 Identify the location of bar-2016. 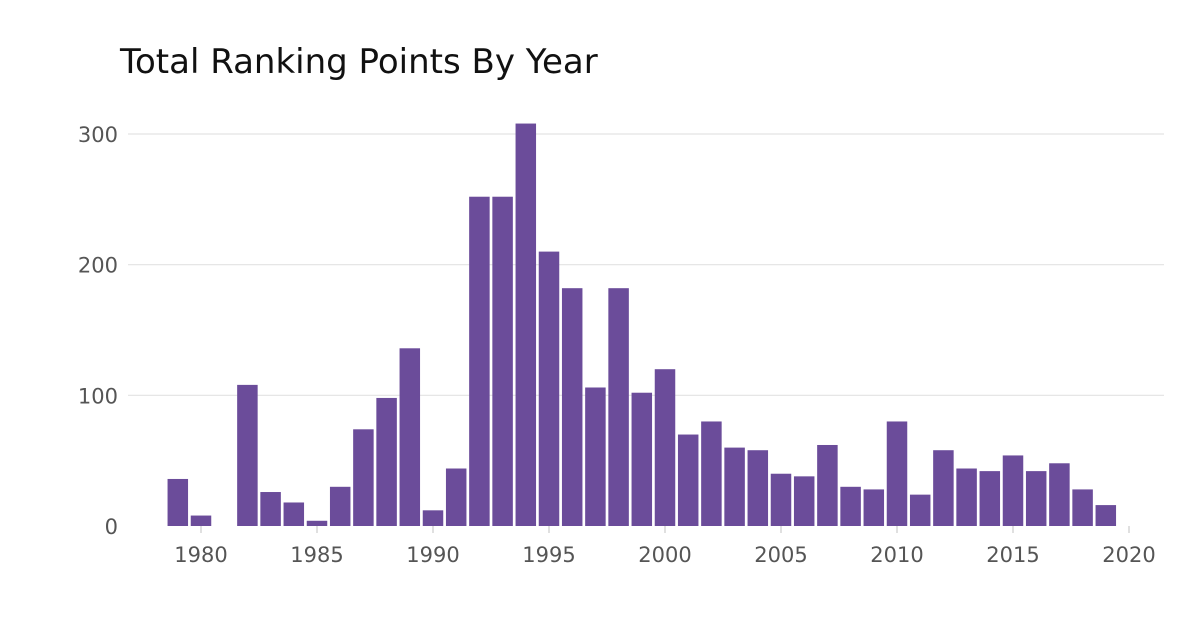
(1036, 498).